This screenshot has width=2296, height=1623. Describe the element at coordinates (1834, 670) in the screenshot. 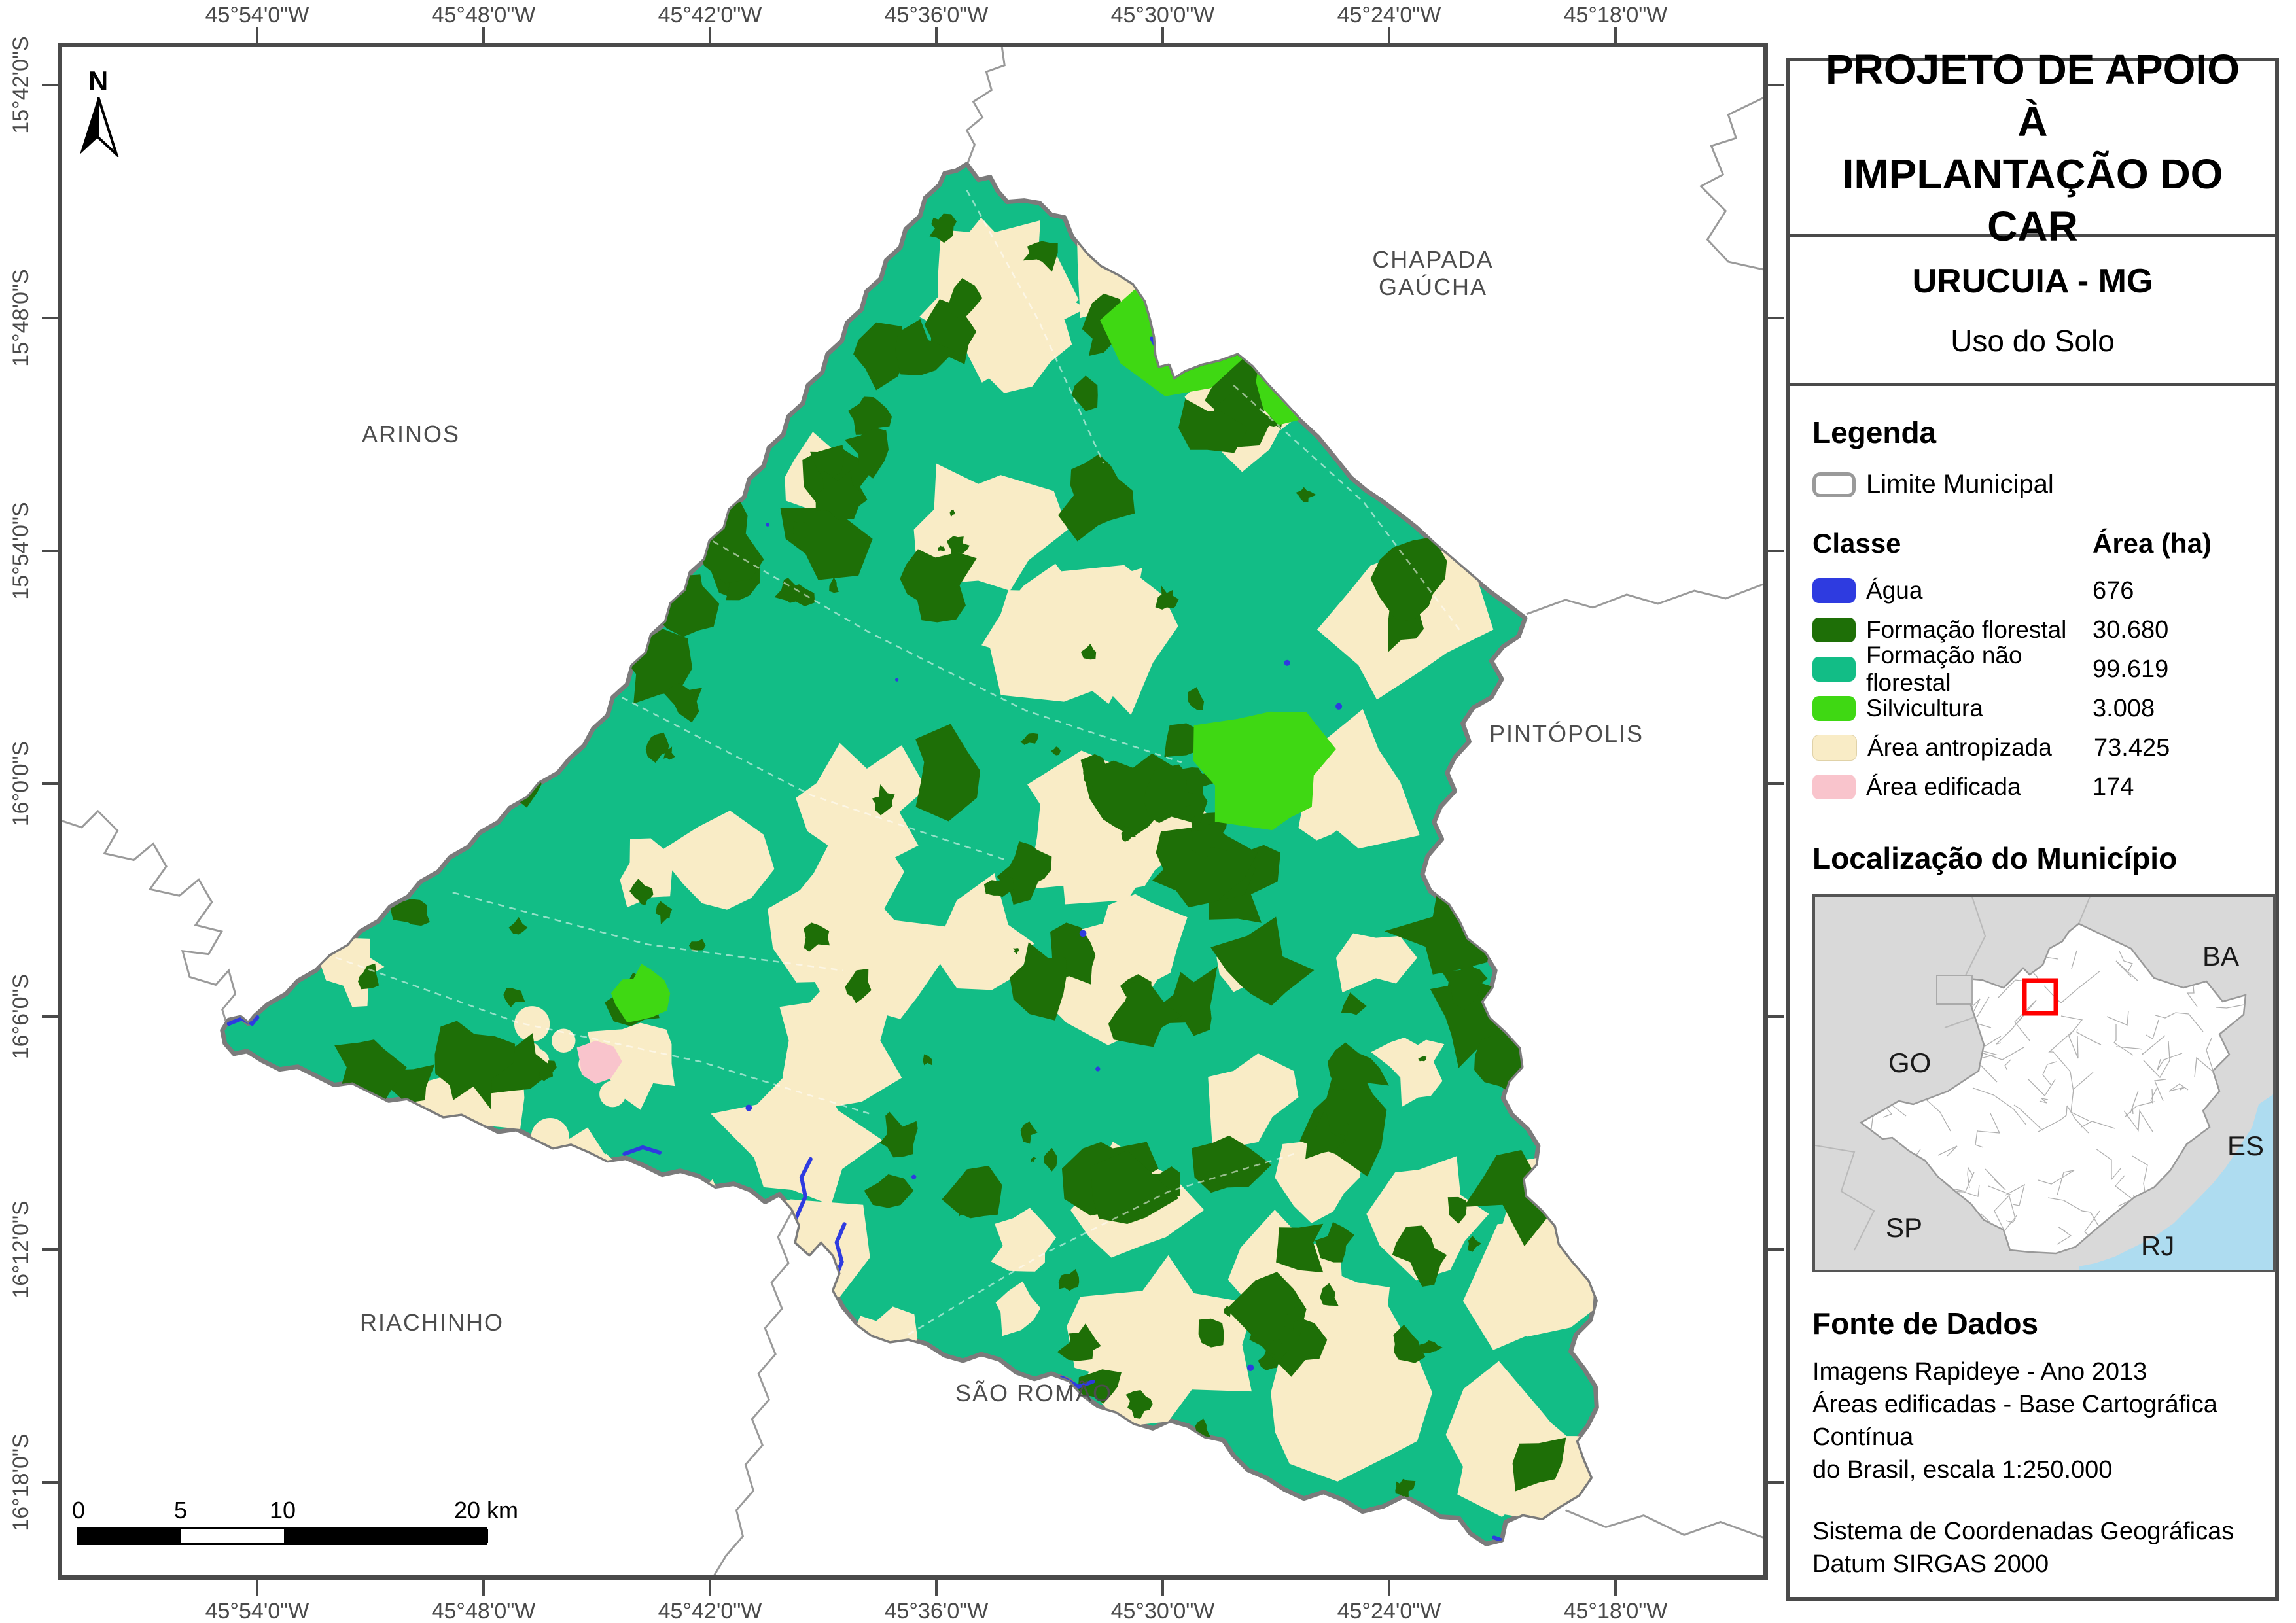

I see `formacao-nao-florestal-swatch` at that location.